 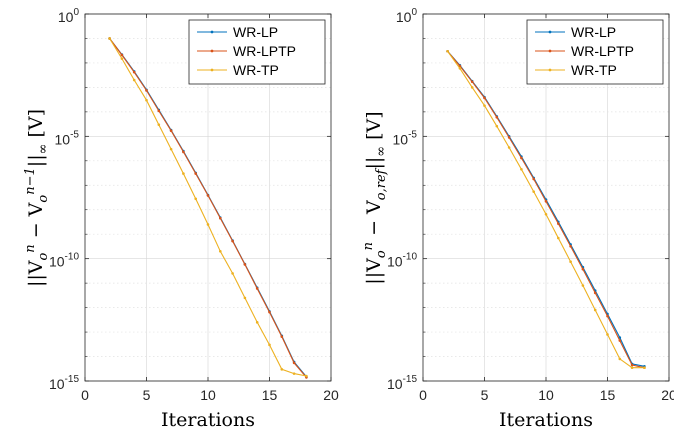 What do you see at coordinates (37, 198) in the screenshot?
I see `y-axis-title: ||Von − Von−1||∞ [V]` at bounding box center [37, 198].